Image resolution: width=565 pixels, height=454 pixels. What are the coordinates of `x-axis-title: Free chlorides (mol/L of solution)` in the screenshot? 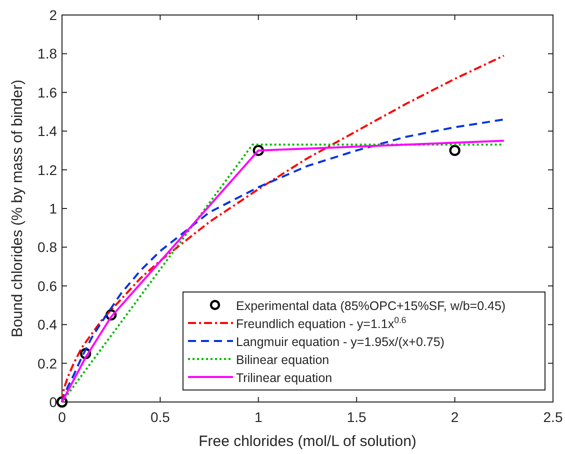 It's located at (307, 441).